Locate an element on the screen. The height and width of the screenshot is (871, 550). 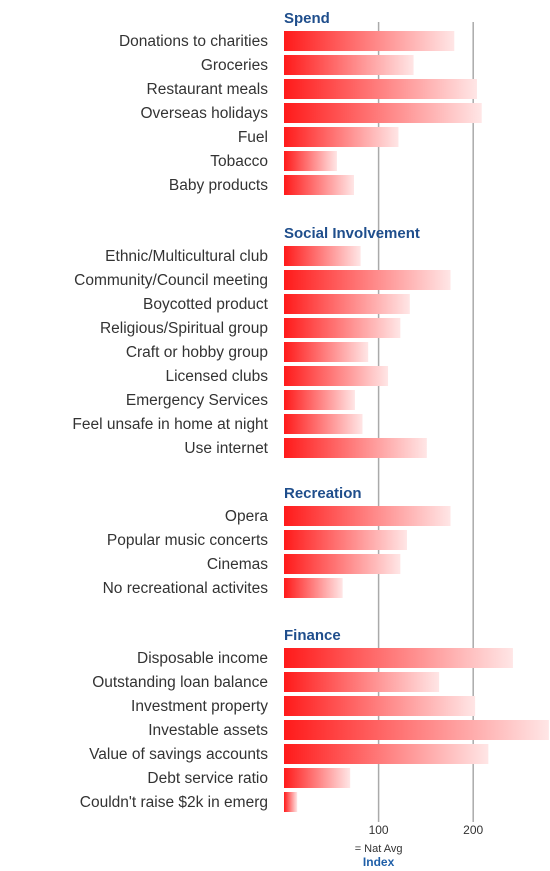
category-label: Religious/Spiritual group is located at coordinates (184, 328).